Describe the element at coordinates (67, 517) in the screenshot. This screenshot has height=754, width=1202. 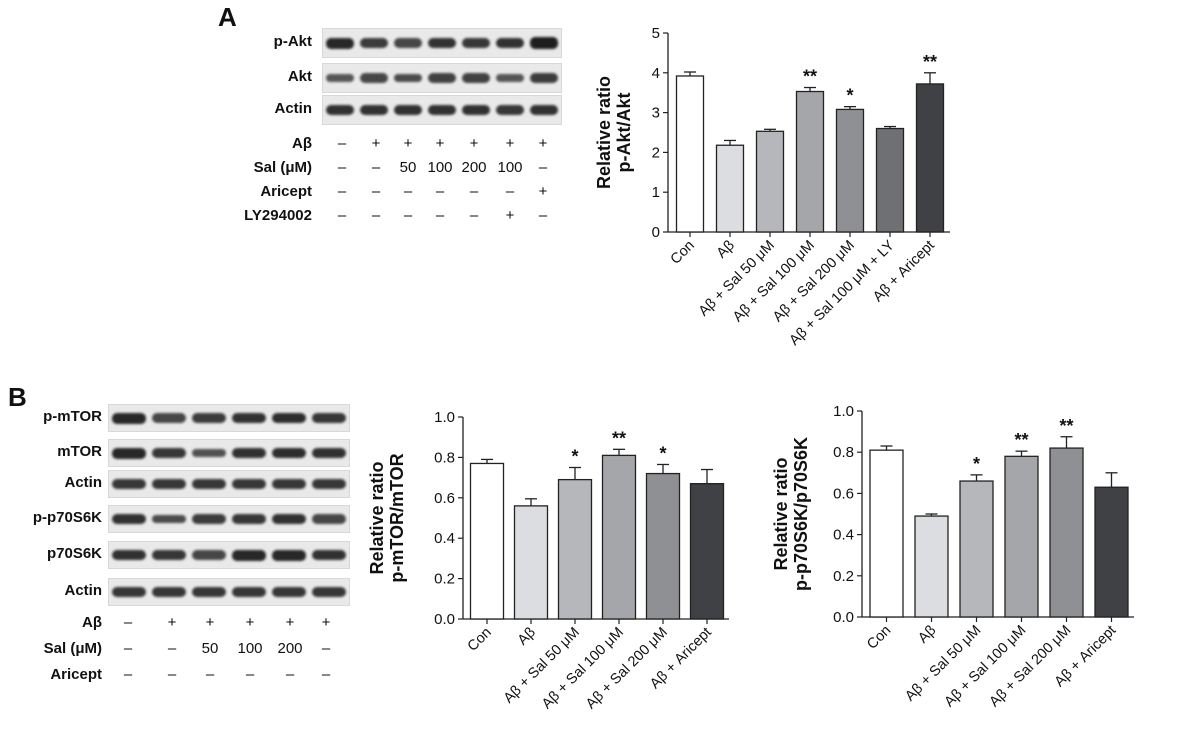
I see `blot-row-label: p-p70S6K` at that location.